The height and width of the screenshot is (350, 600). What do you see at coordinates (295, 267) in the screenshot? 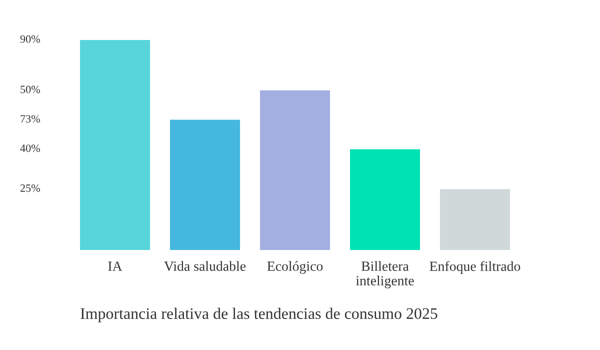
I see `x-tick-label: Ecológico` at bounding box center [295, 267].